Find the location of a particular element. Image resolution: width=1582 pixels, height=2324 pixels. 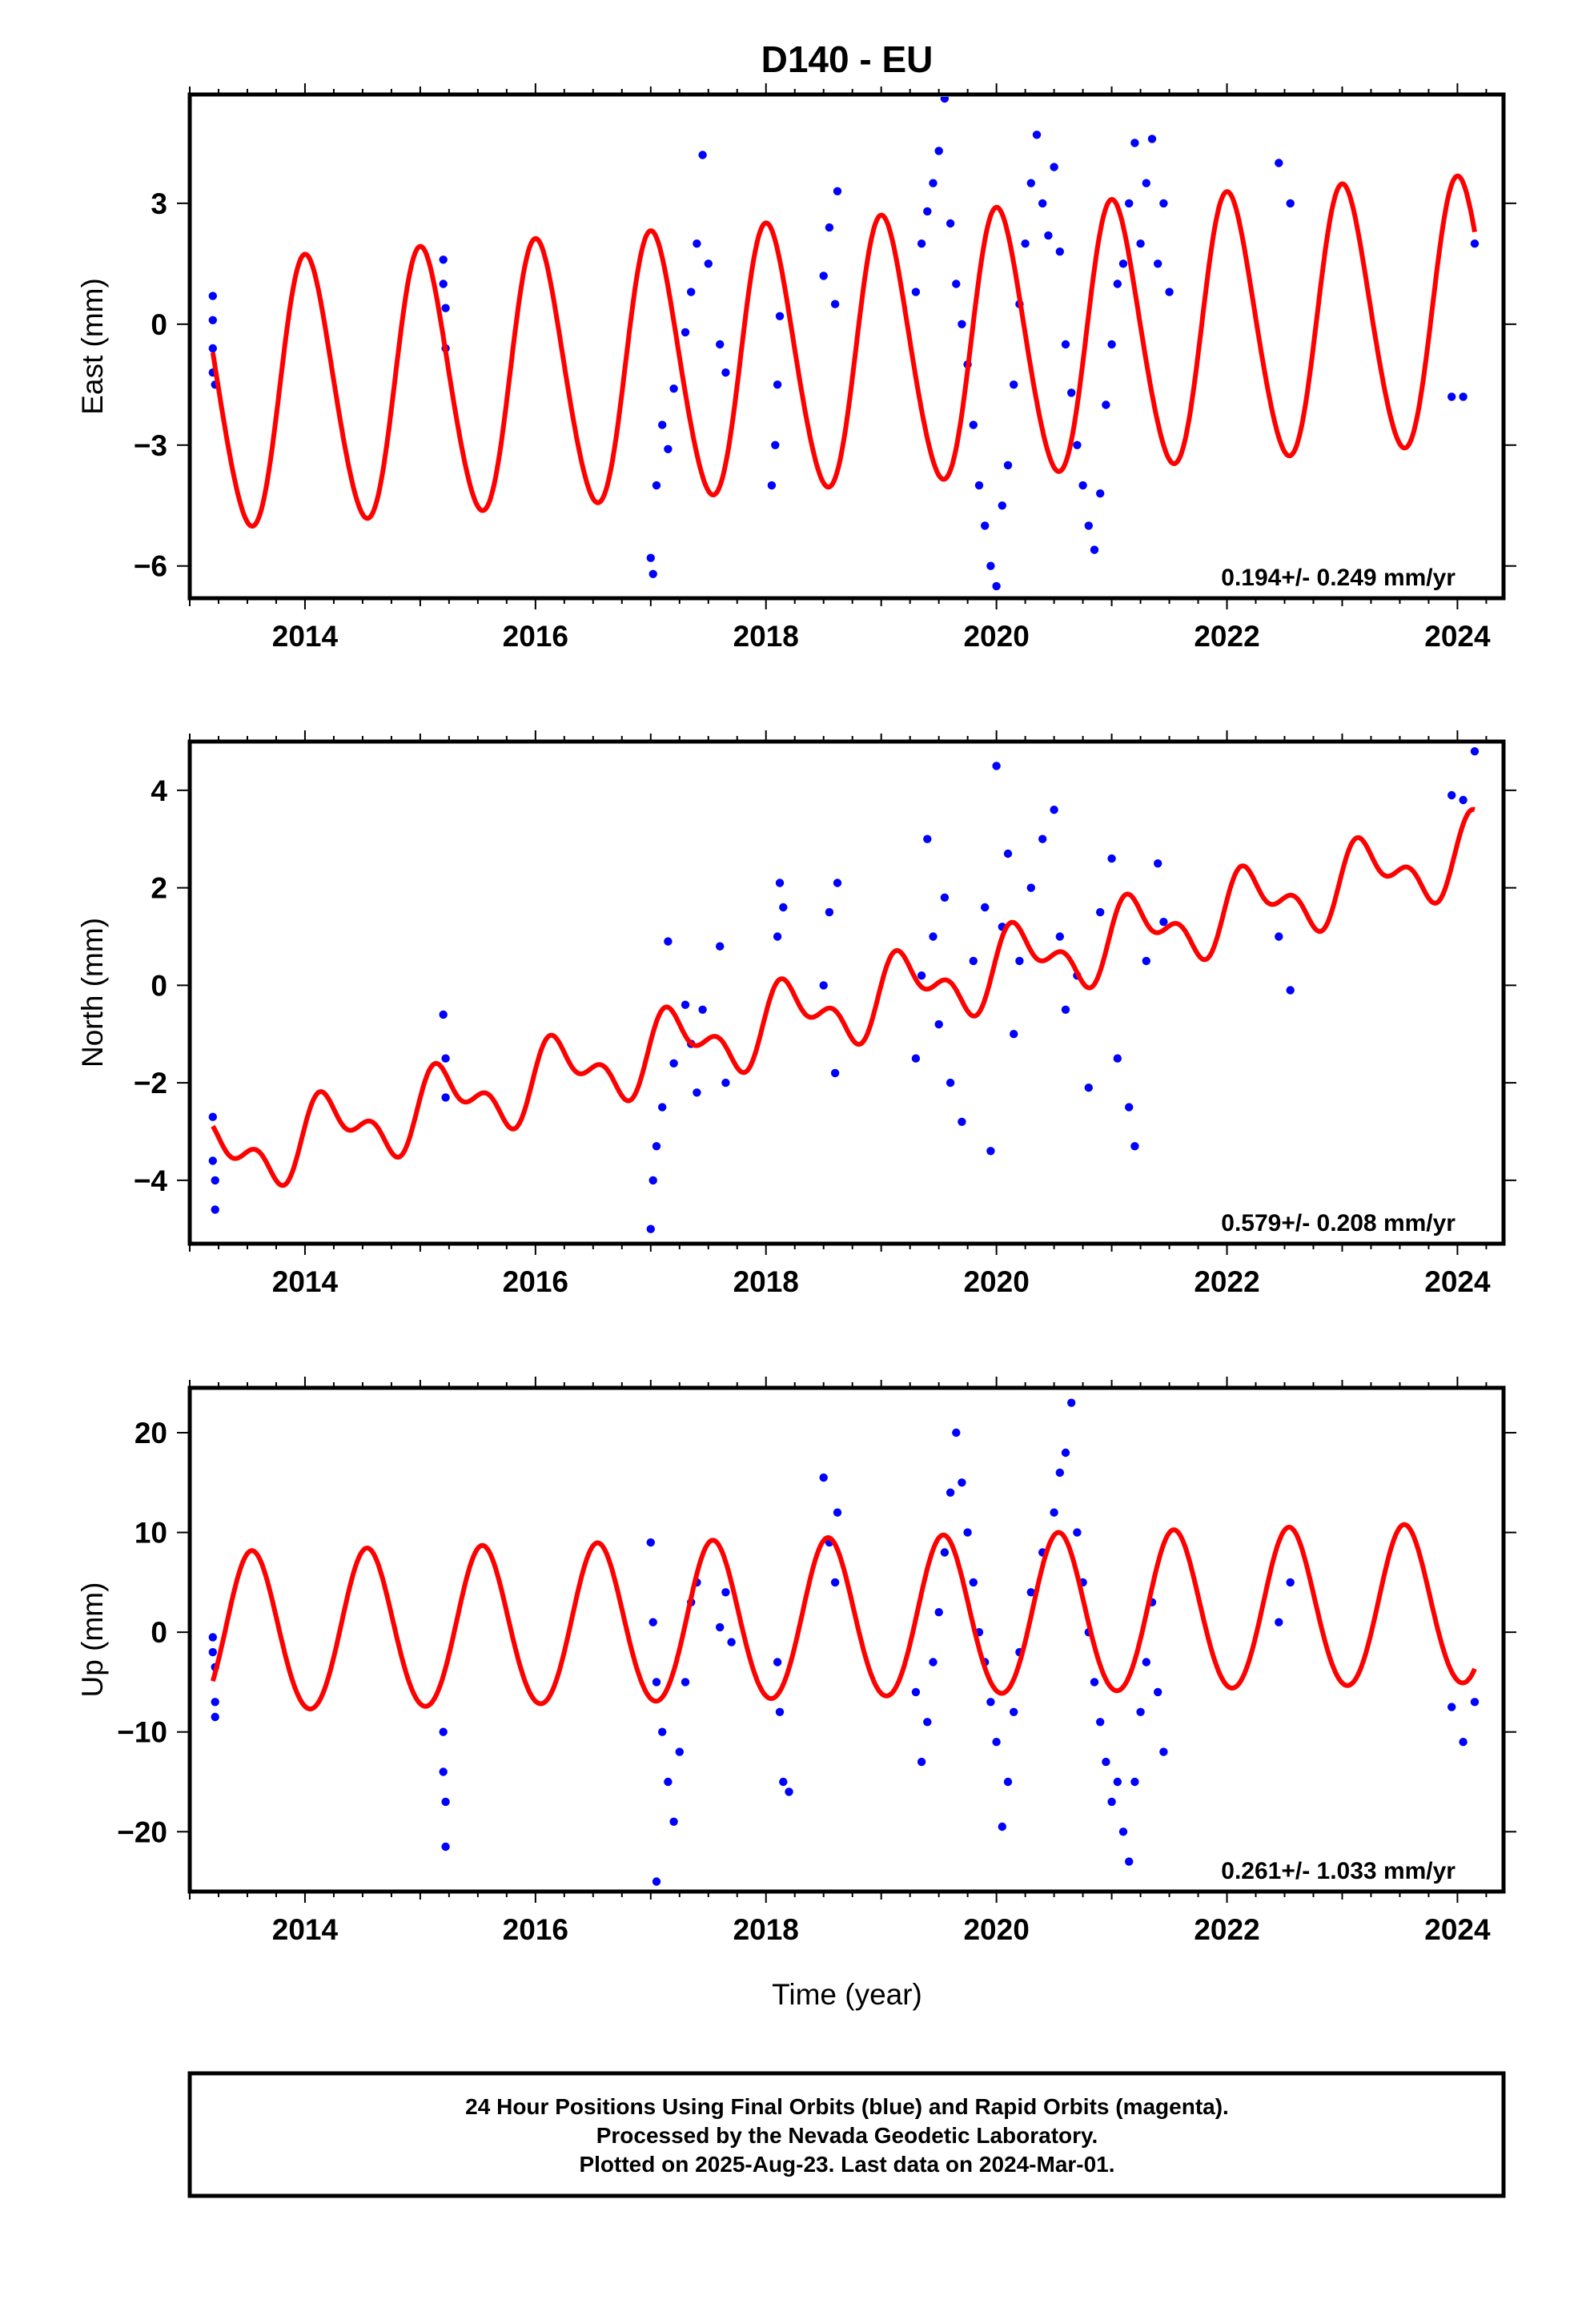

panel-east-xtick-label: 2018 is located at coordinates (766, 636).